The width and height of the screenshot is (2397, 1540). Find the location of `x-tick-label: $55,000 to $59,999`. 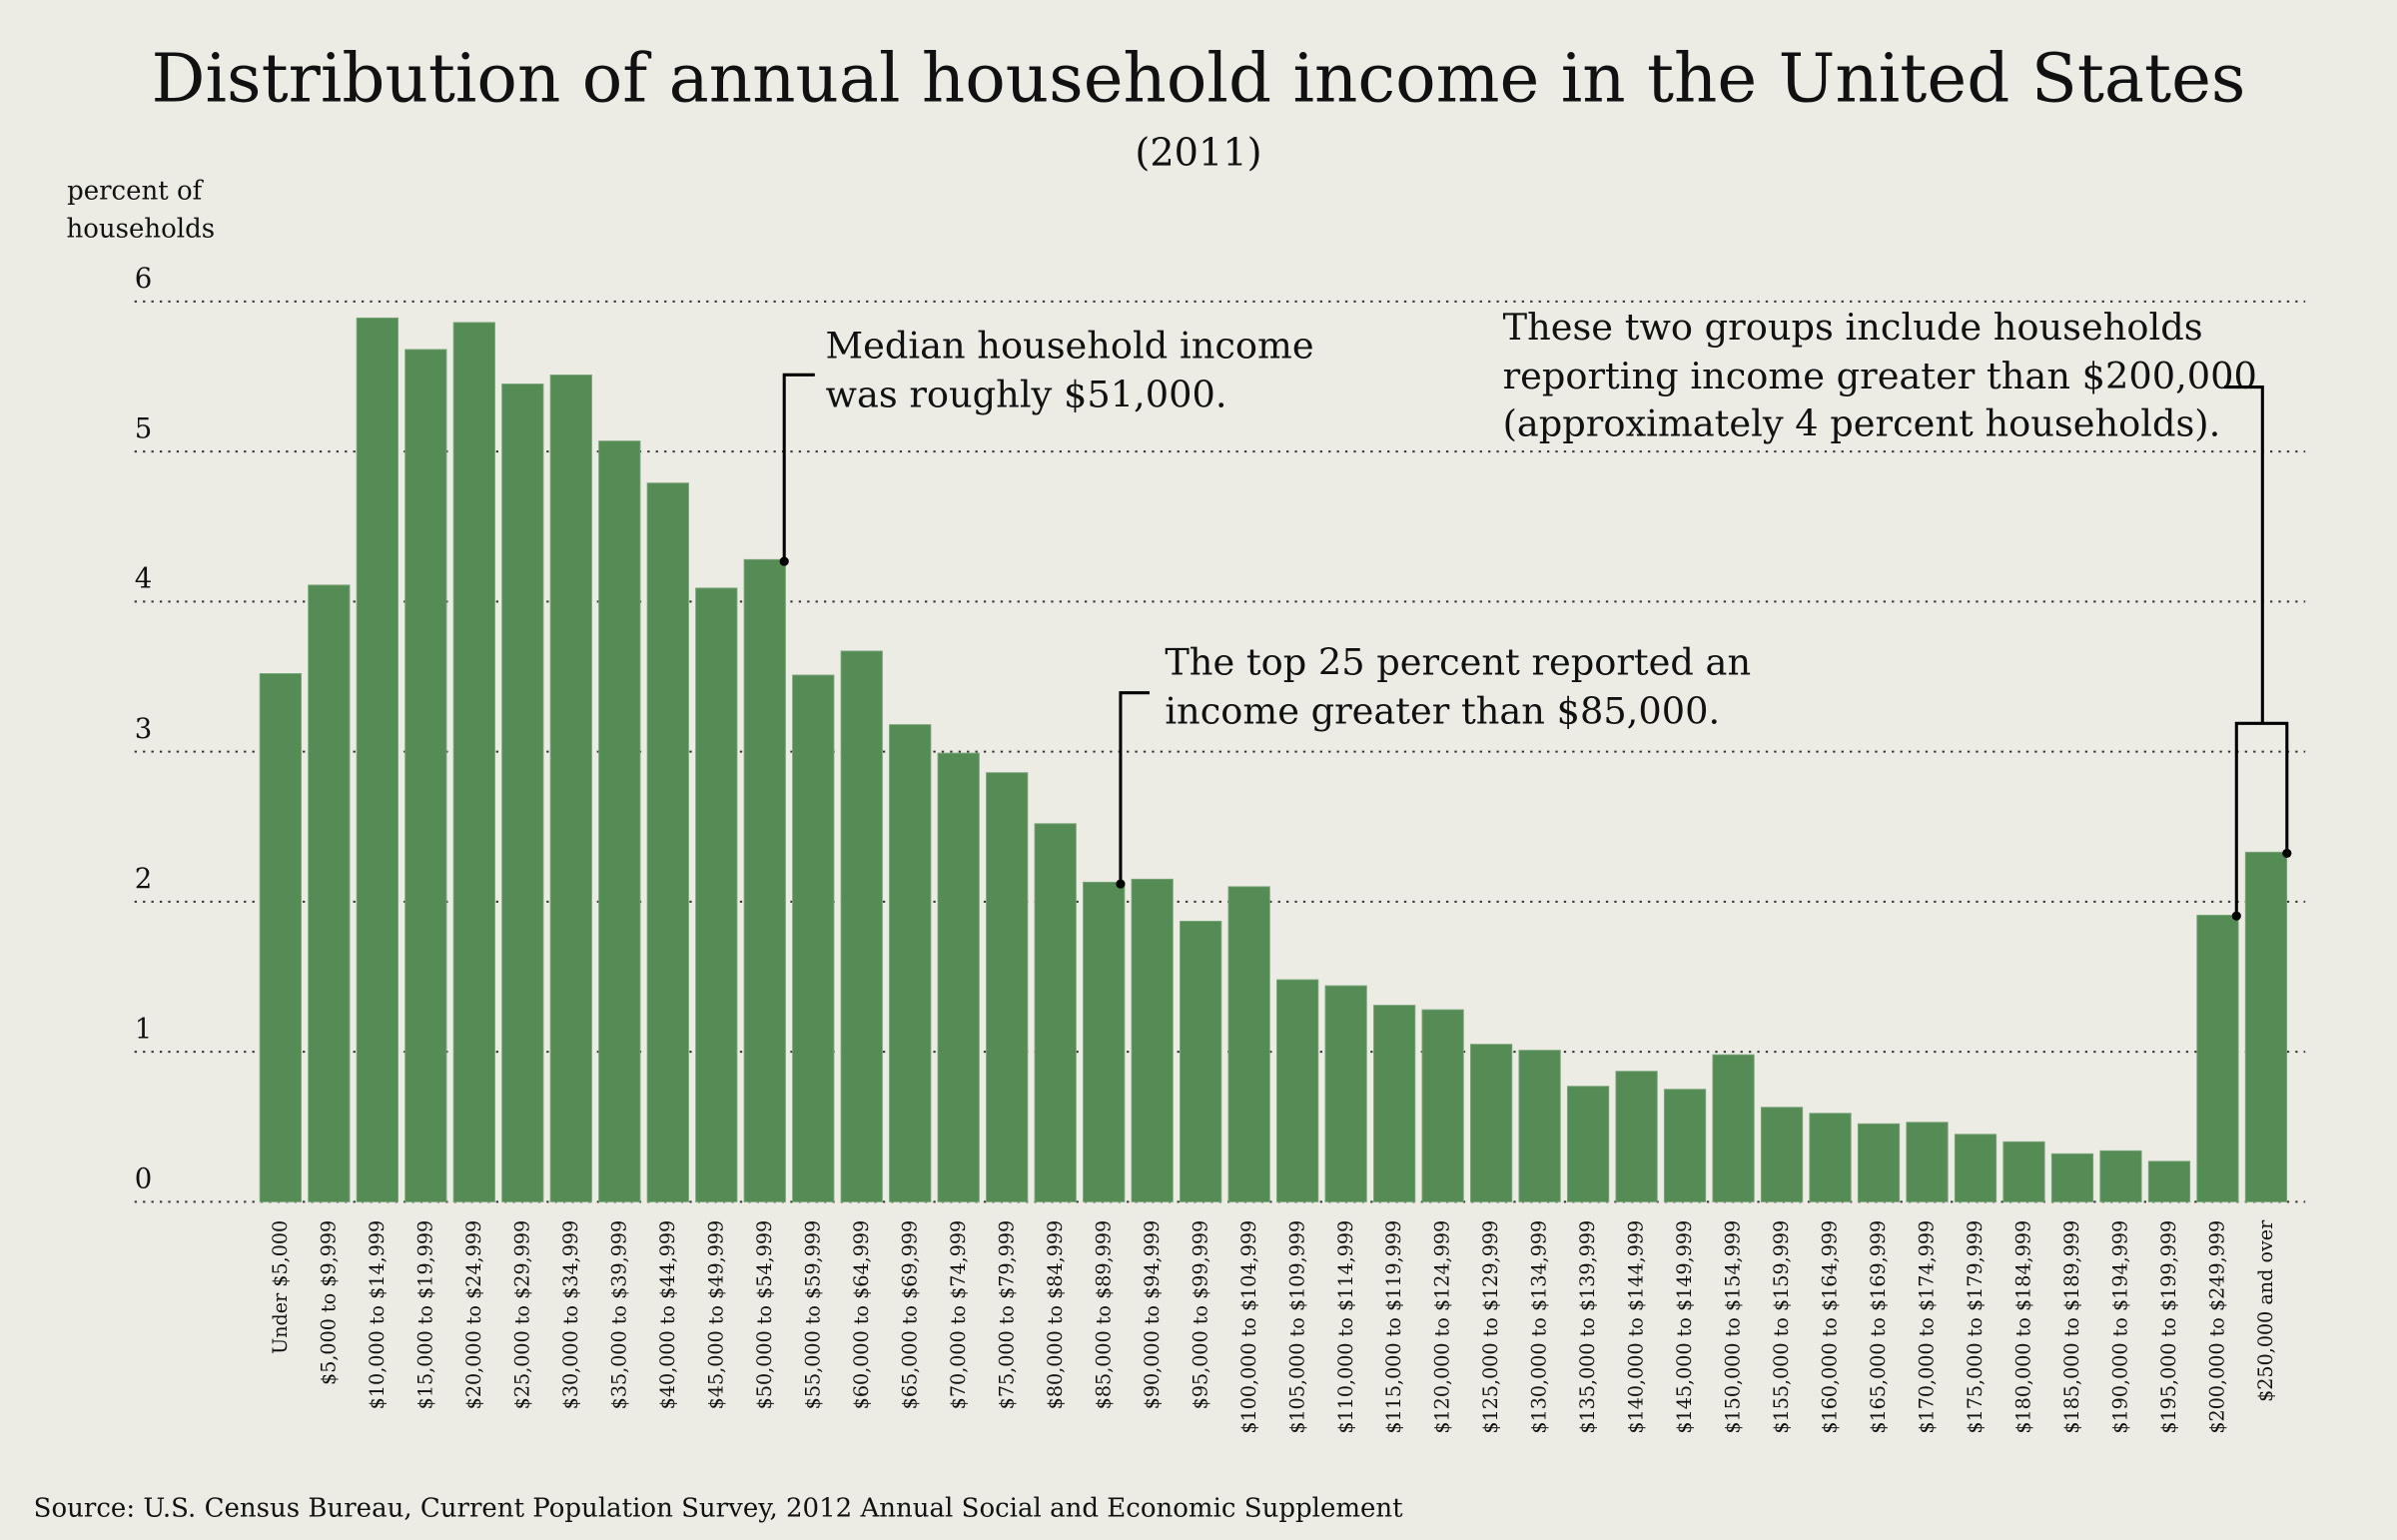

x-tick-label: $55,000 to $59,999 is located at coordinates (813, 1315).